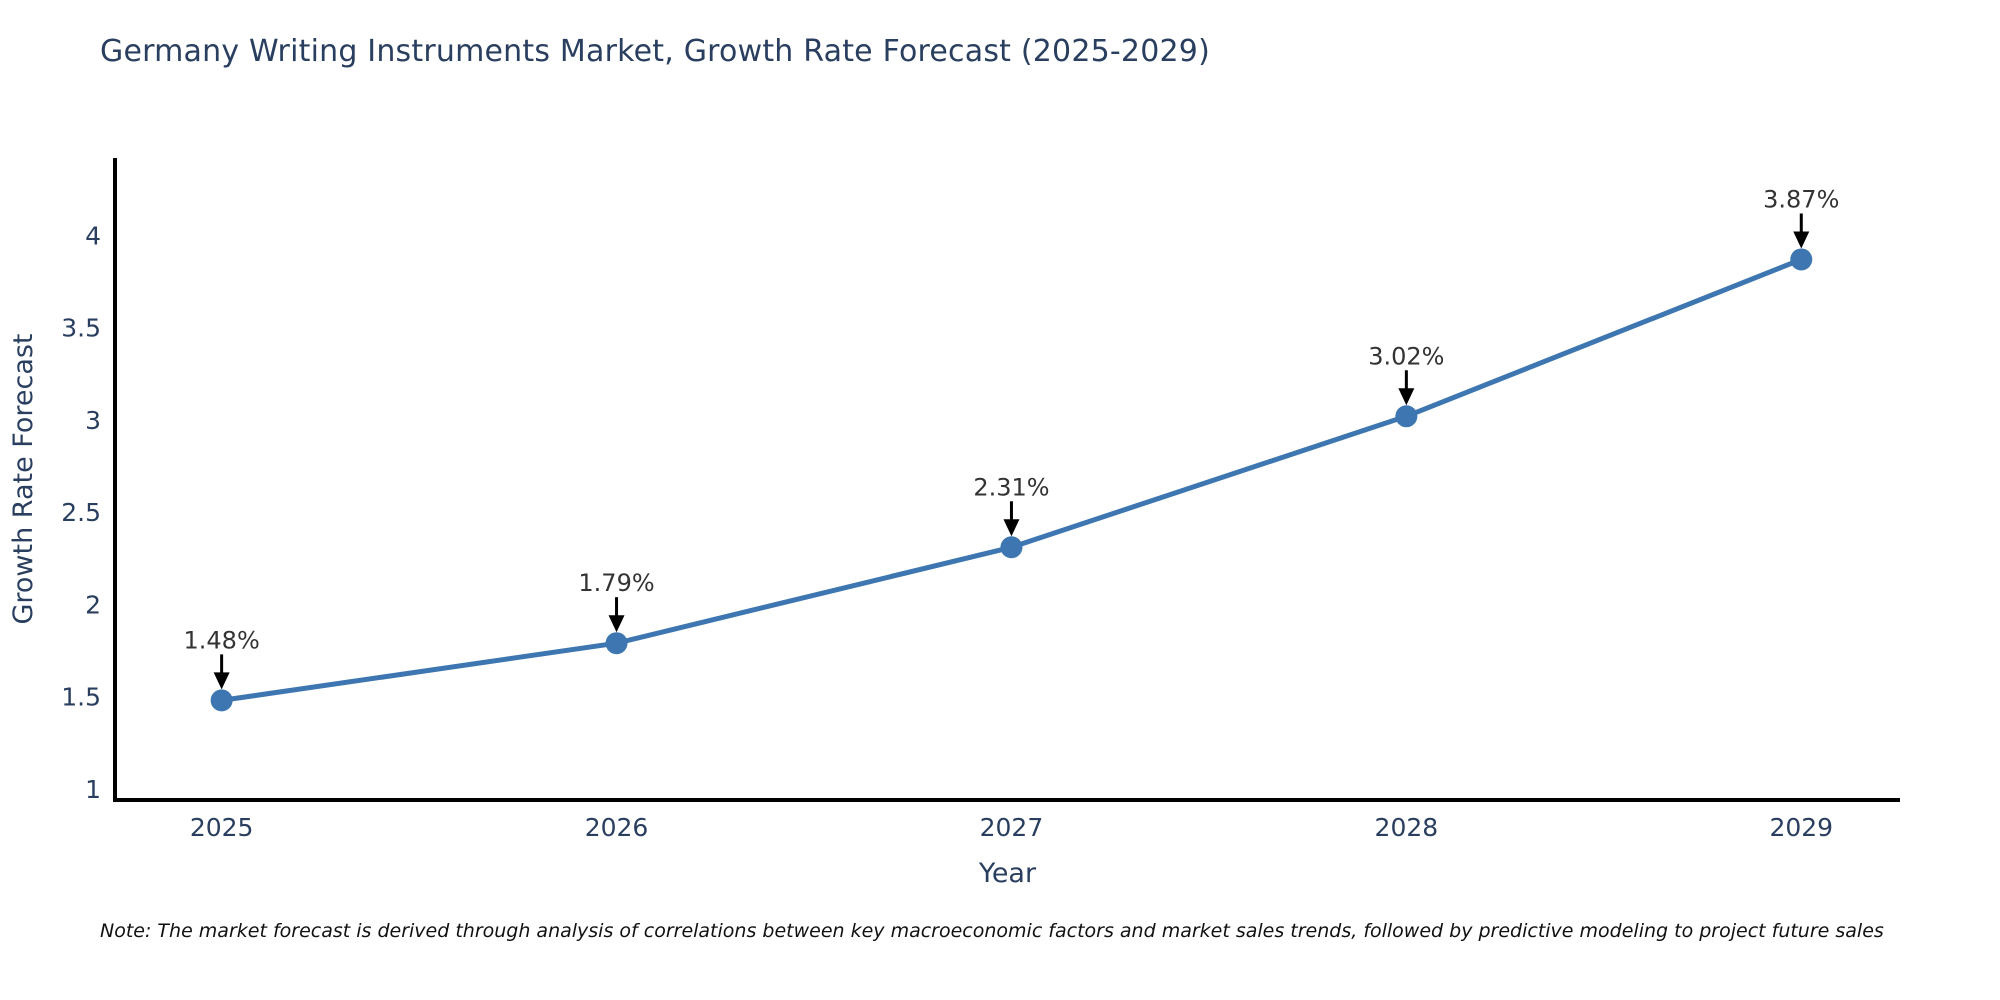 The height and width of the screenshot is (1000, 2000). Describe the element at coordinates (616, 583) in the screenshot. I see `data-point-label: 1.79%` at that location.